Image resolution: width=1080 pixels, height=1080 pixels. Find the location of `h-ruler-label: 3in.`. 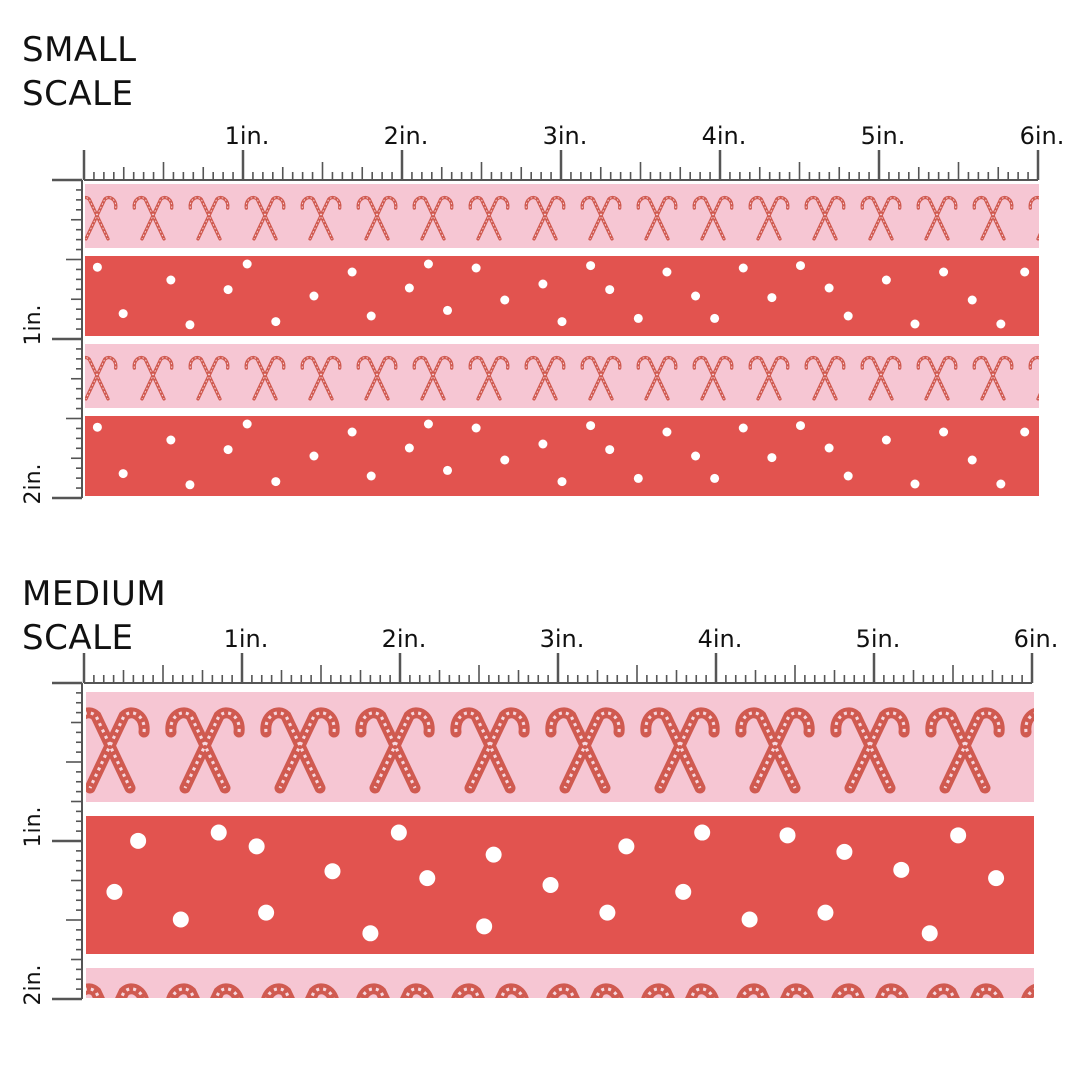

h-ruler-label: 3in. is located at coordinates (565, 136).